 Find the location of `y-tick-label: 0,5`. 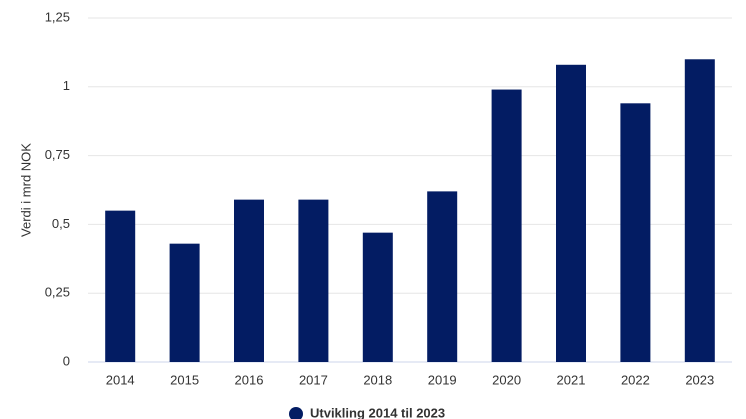

y-tick-label: 0,5 is located at coordinates (61, 223).